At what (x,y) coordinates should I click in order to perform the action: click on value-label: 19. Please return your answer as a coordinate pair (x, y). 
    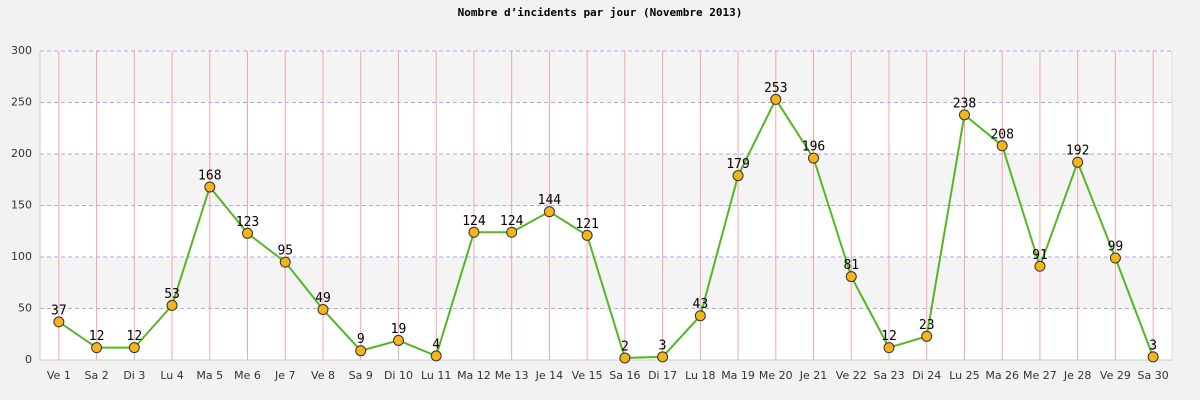
    Looking at the image, I should click on (399, 329).